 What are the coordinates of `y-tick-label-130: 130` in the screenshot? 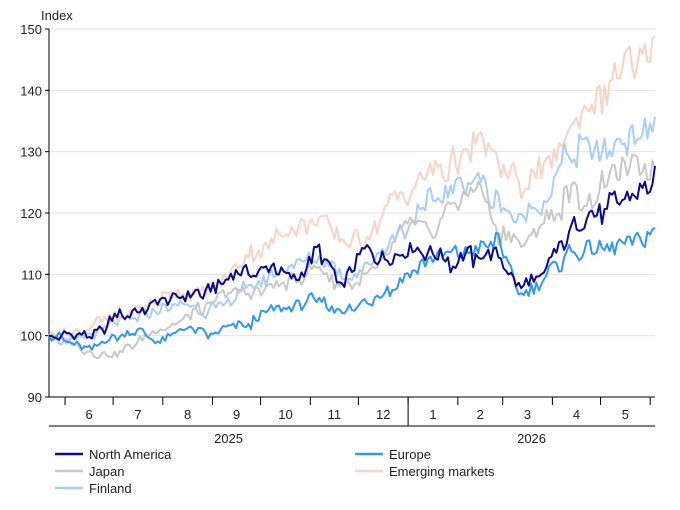 It's located at (31, 152).